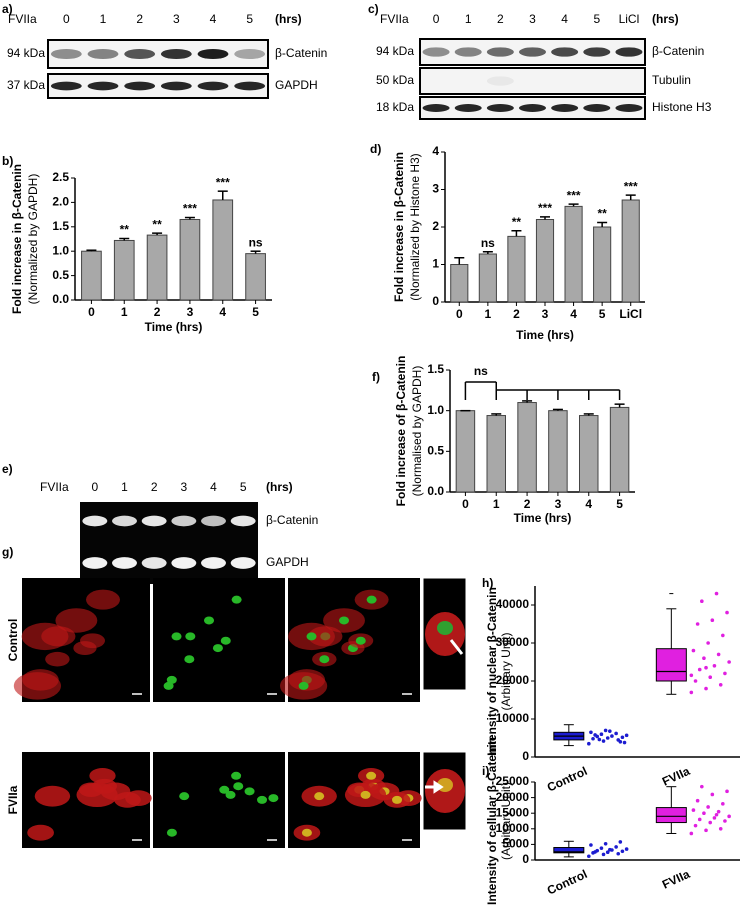 The width and height of the screenshot is (745, 924). What do you see at coordinates (506, 671) in the screenshot?
I see `y-axis-label: (Arbitrary Unit)` at bounding box center [506, 671].